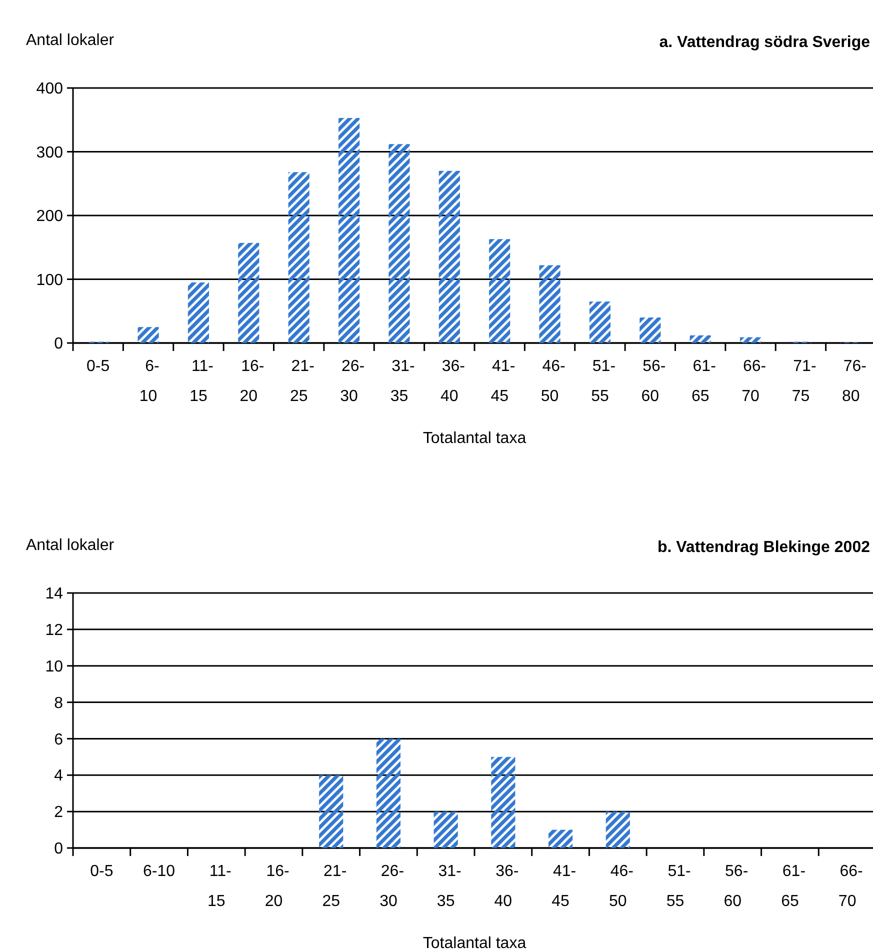 This screenshot has height=952, width=873. Describe the element at coordinates (54, 667) in the screenshot. I see `y-tick-label: 10` at that location.